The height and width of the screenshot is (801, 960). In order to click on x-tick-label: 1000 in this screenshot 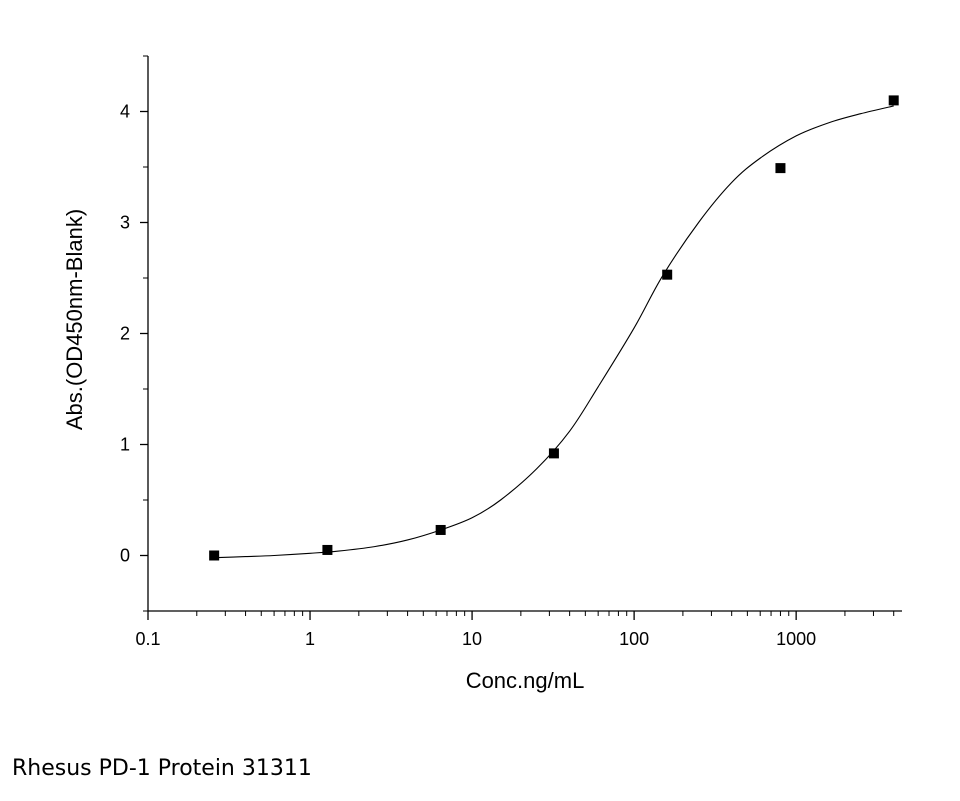, I will do `click(796, 639)`.